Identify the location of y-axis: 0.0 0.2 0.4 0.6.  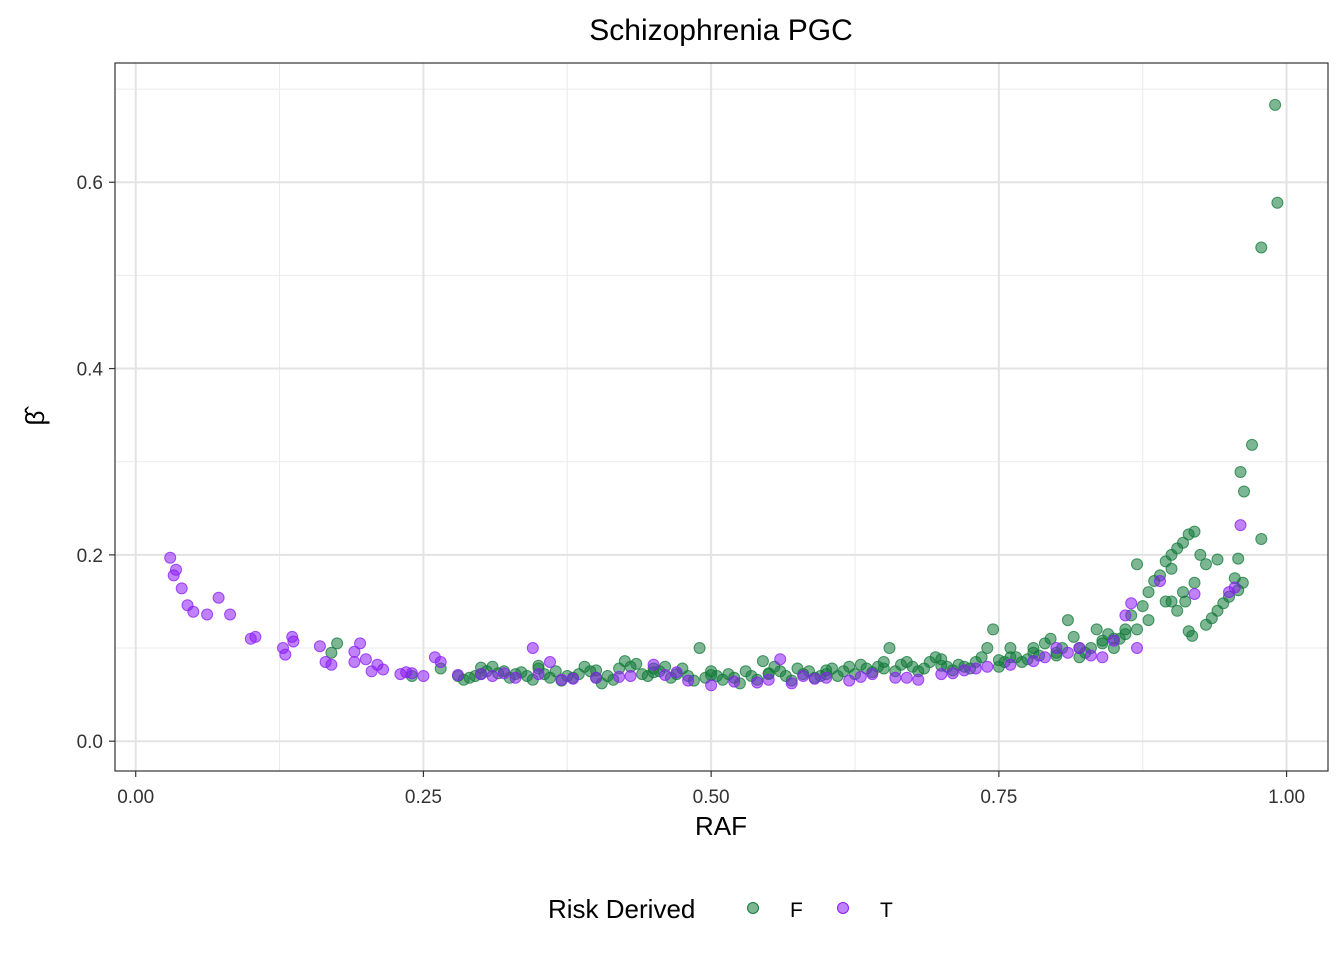
(96, 463).